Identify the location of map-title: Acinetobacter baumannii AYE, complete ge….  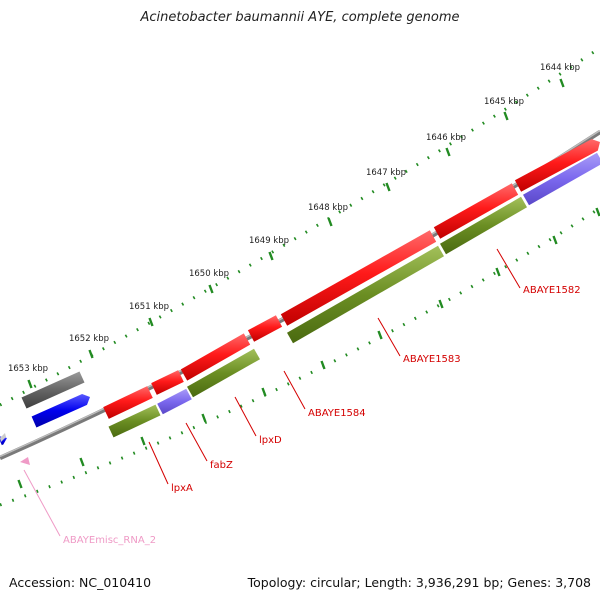
(300, 17).